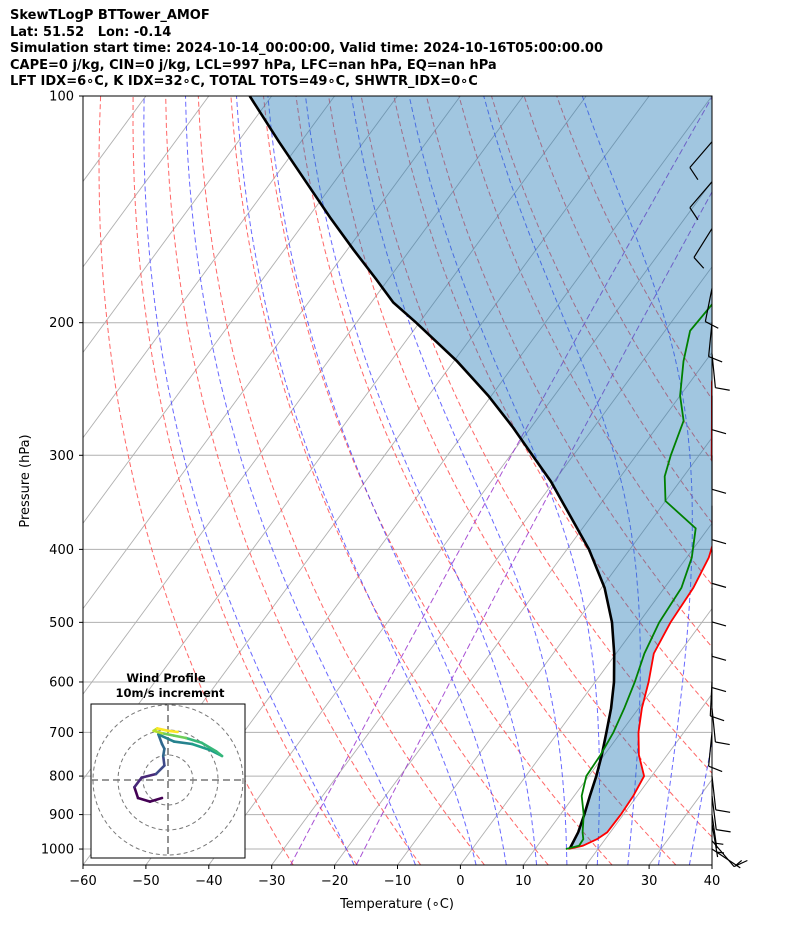  I want to click on x-tick-label: 20, so click(586, 881).